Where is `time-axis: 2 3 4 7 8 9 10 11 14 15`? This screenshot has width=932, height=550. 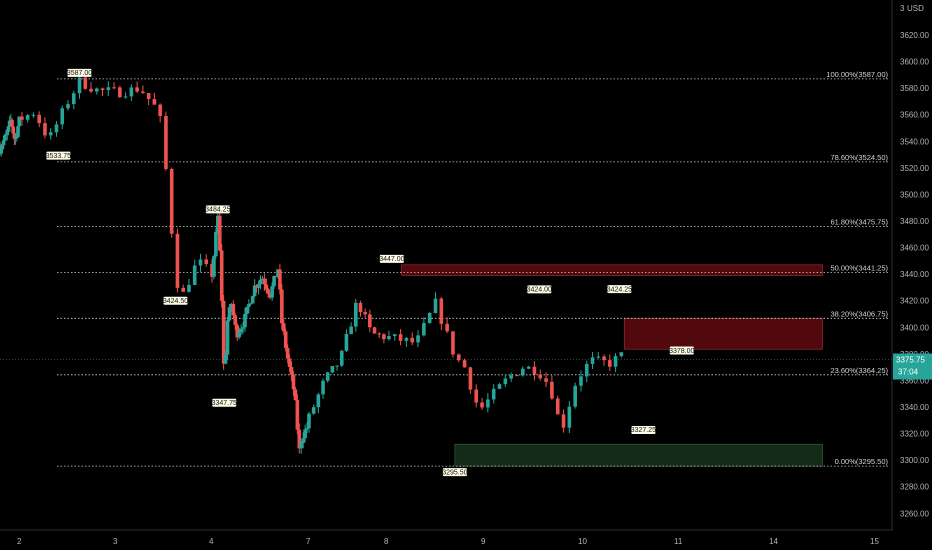
time-axis: 2 3 4 7 8 9 10 11 14 15 is located at coordinates (448, 541).